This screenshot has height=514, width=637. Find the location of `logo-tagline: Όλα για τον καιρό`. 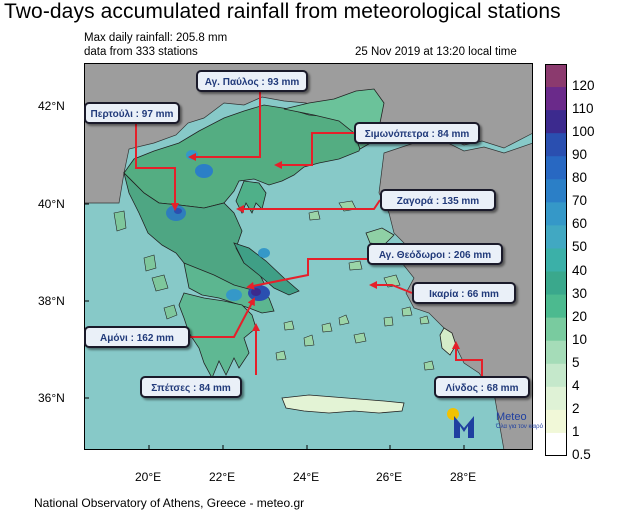

logo-tagline: Όλα για τον καιρό is located at coordinates (519, 427).